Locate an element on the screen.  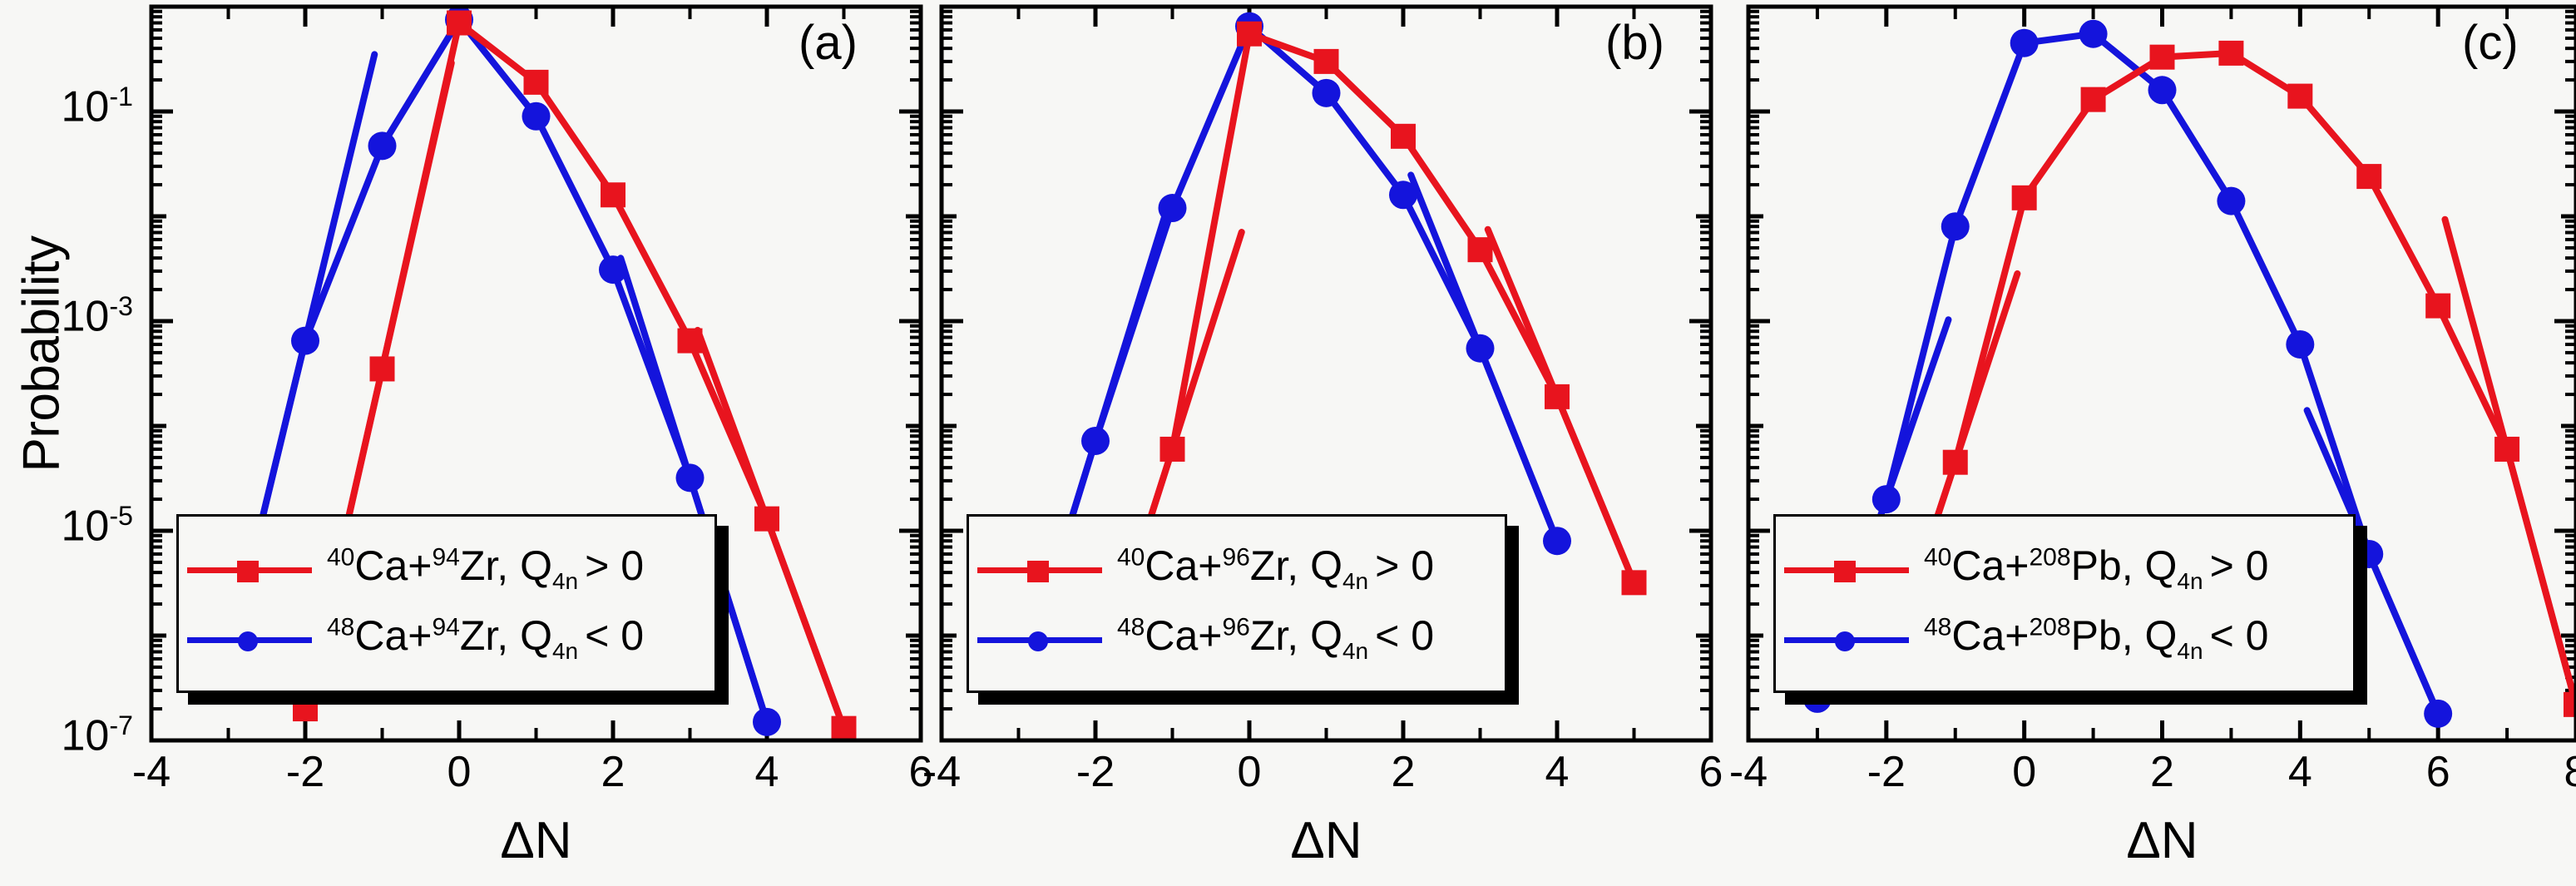
x-tick-label: 0 is located at coordinates (1249, 772).